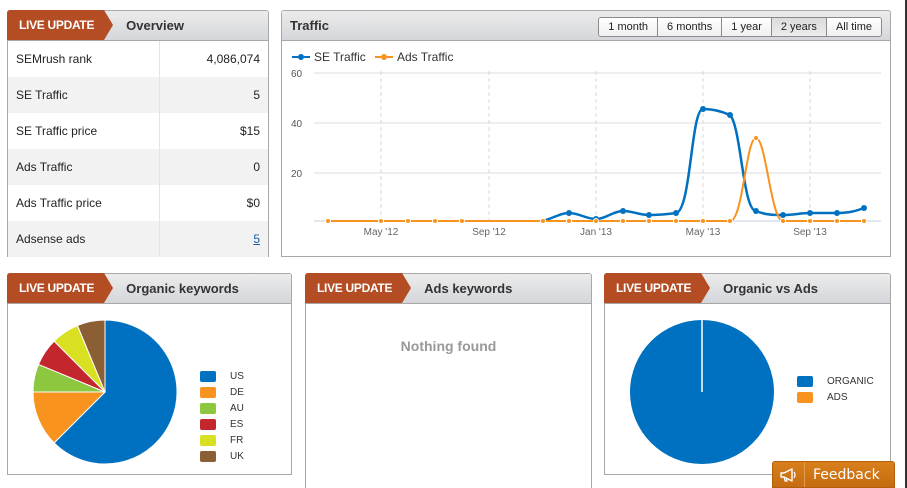 The height and width of the screenshot is (488, 907). What do you see at coordinates (222, 456) in the screenshot?
I see `legend-item-uk: UK` at bounding box center [222, 456].